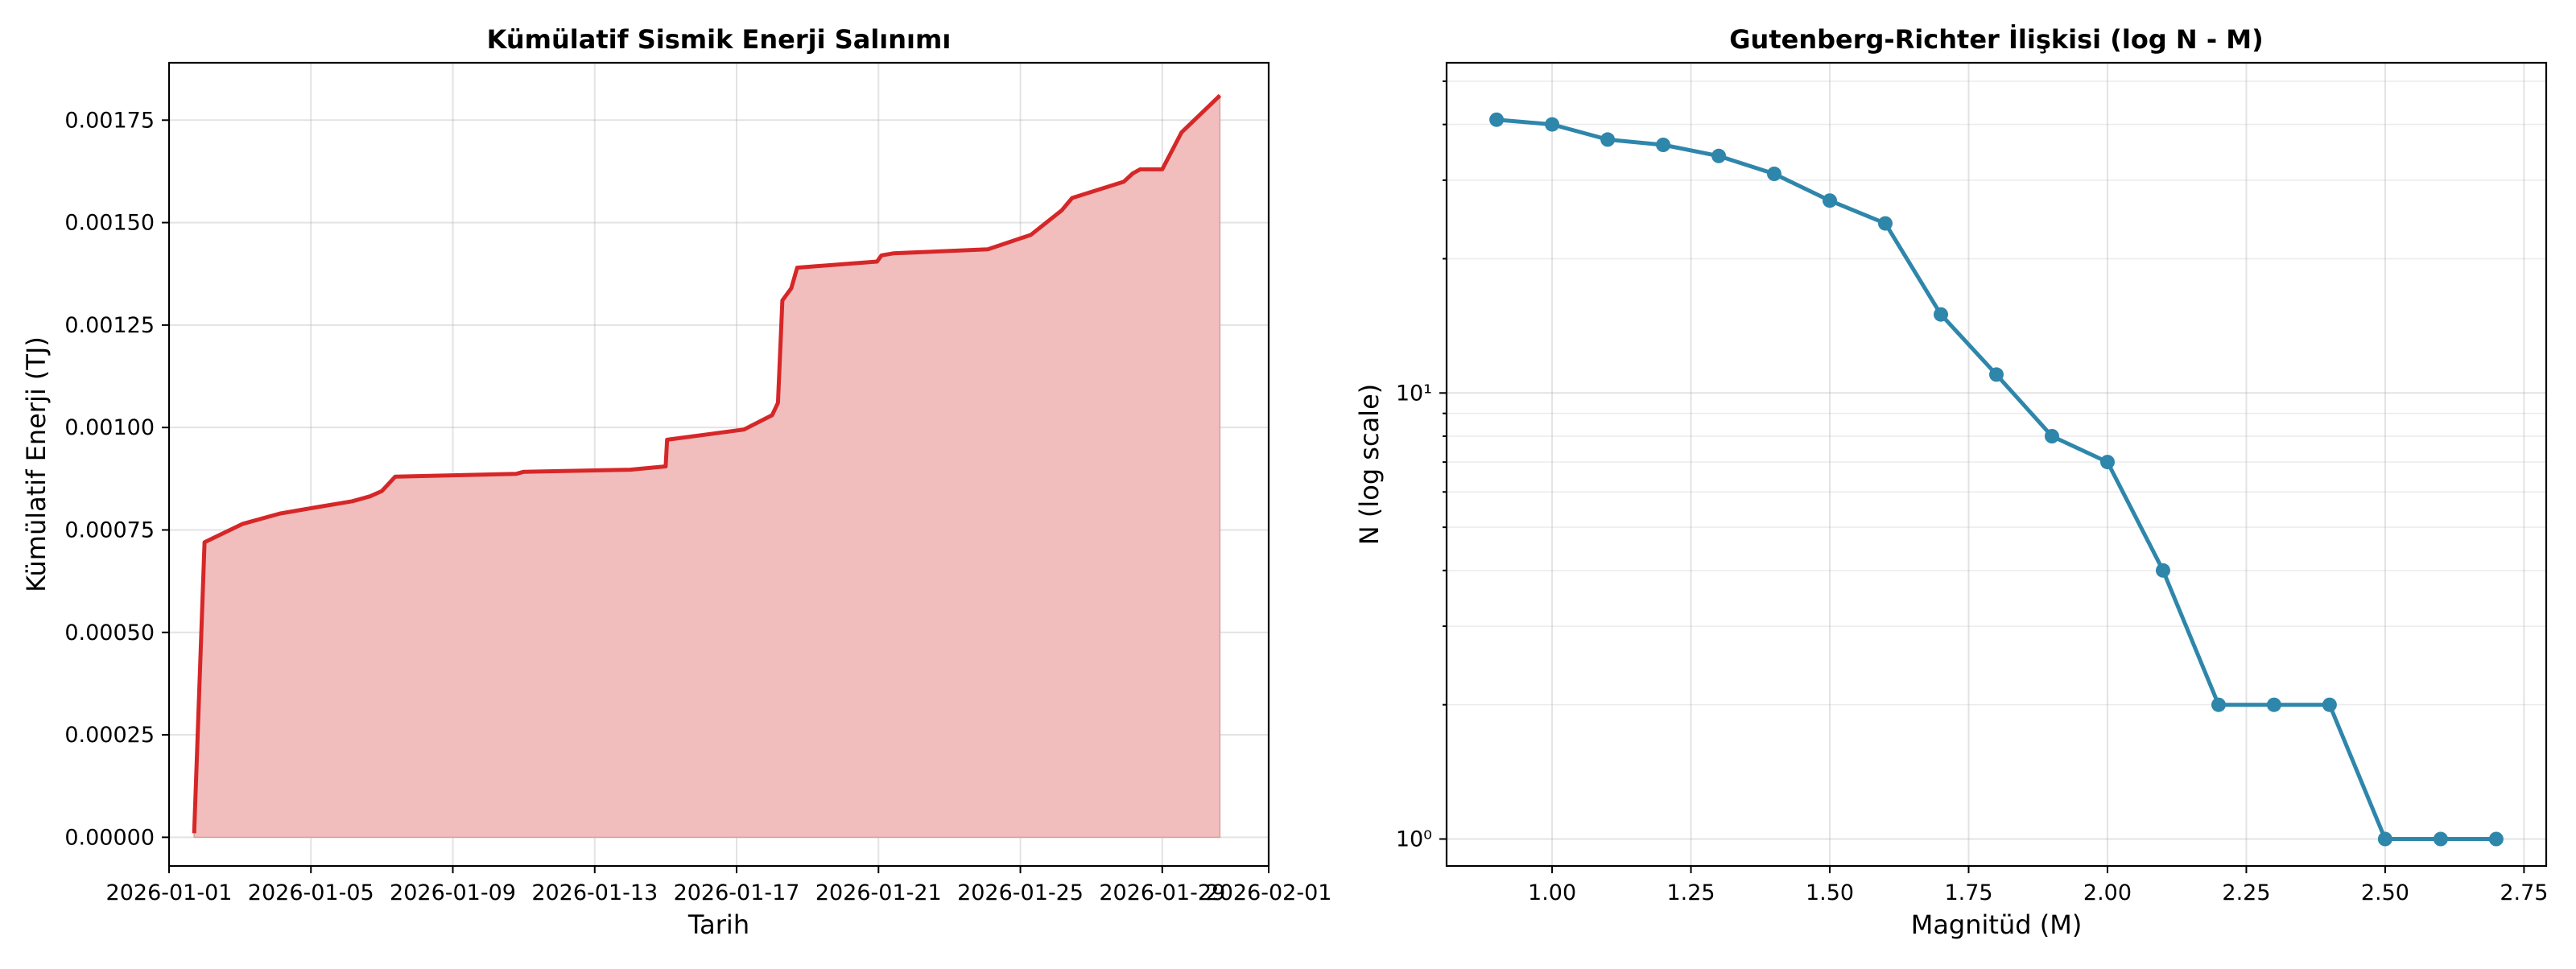 This screenshot has width=2576, height=969. I want to click on energy-y-tick-label: 0.00000, so click(109, 837).